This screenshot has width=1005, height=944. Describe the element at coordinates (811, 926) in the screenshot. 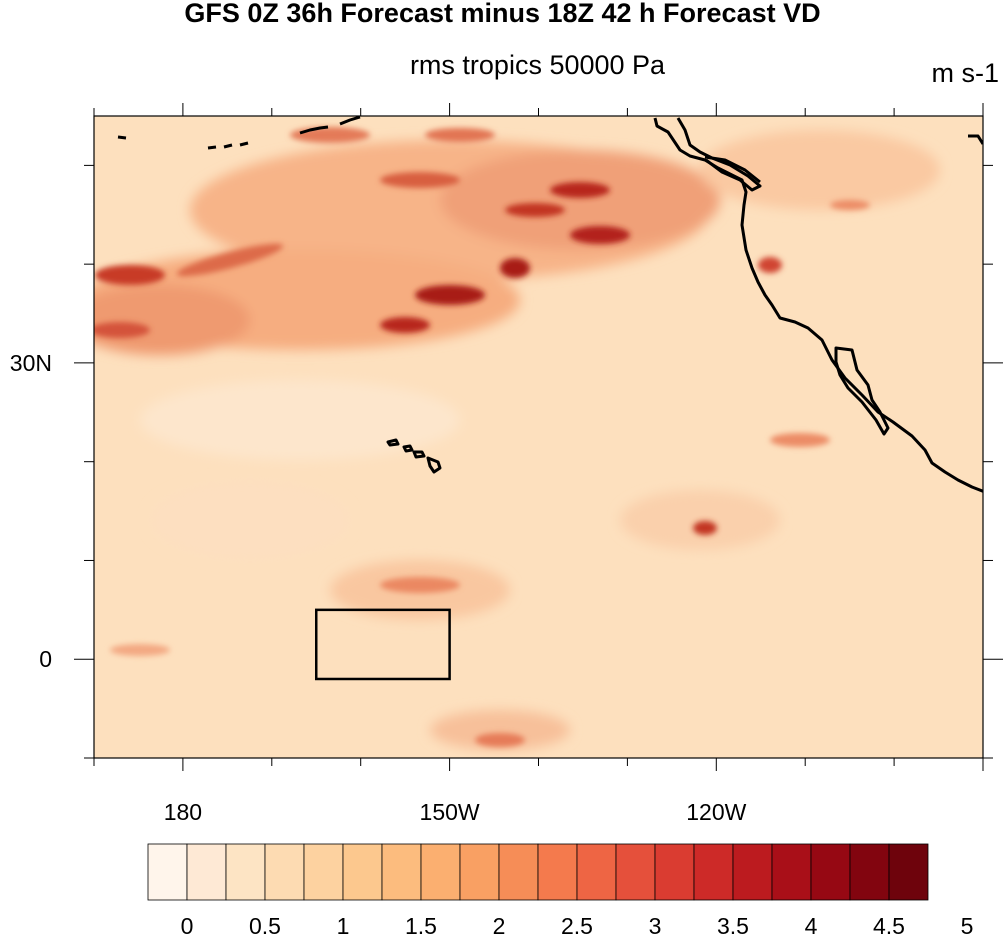

I see `colorbar-label: 4` at that location.